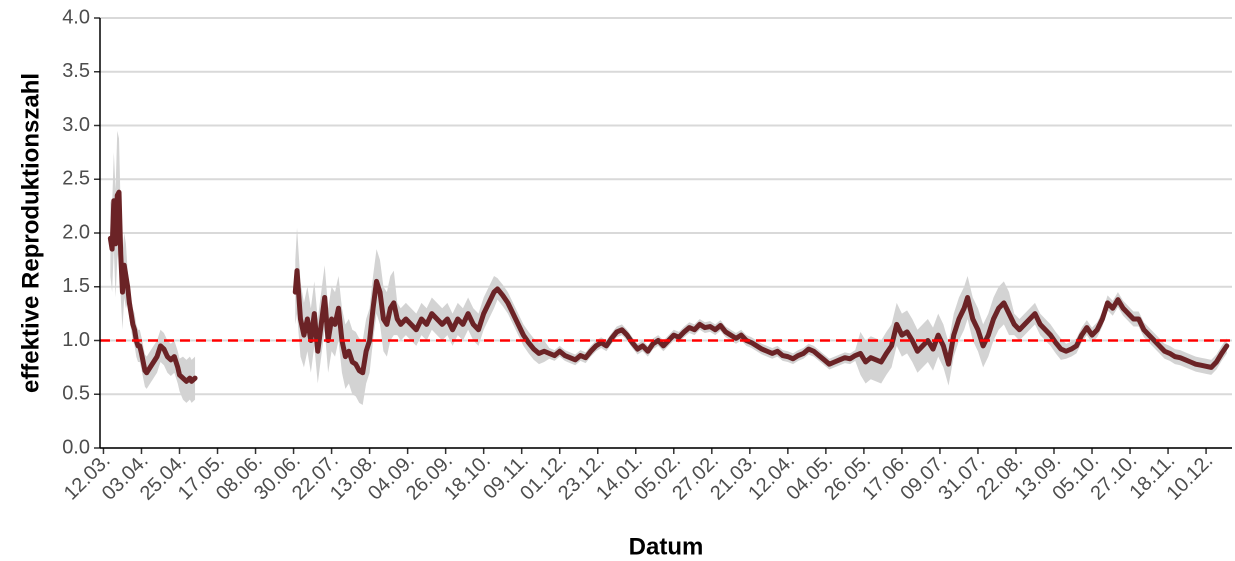 The image size is (1235, 561). What do you see at coordinates (666, 546) in the screenshot?
I see `x-axis-label: Datum` at bounding box center [666, 546].